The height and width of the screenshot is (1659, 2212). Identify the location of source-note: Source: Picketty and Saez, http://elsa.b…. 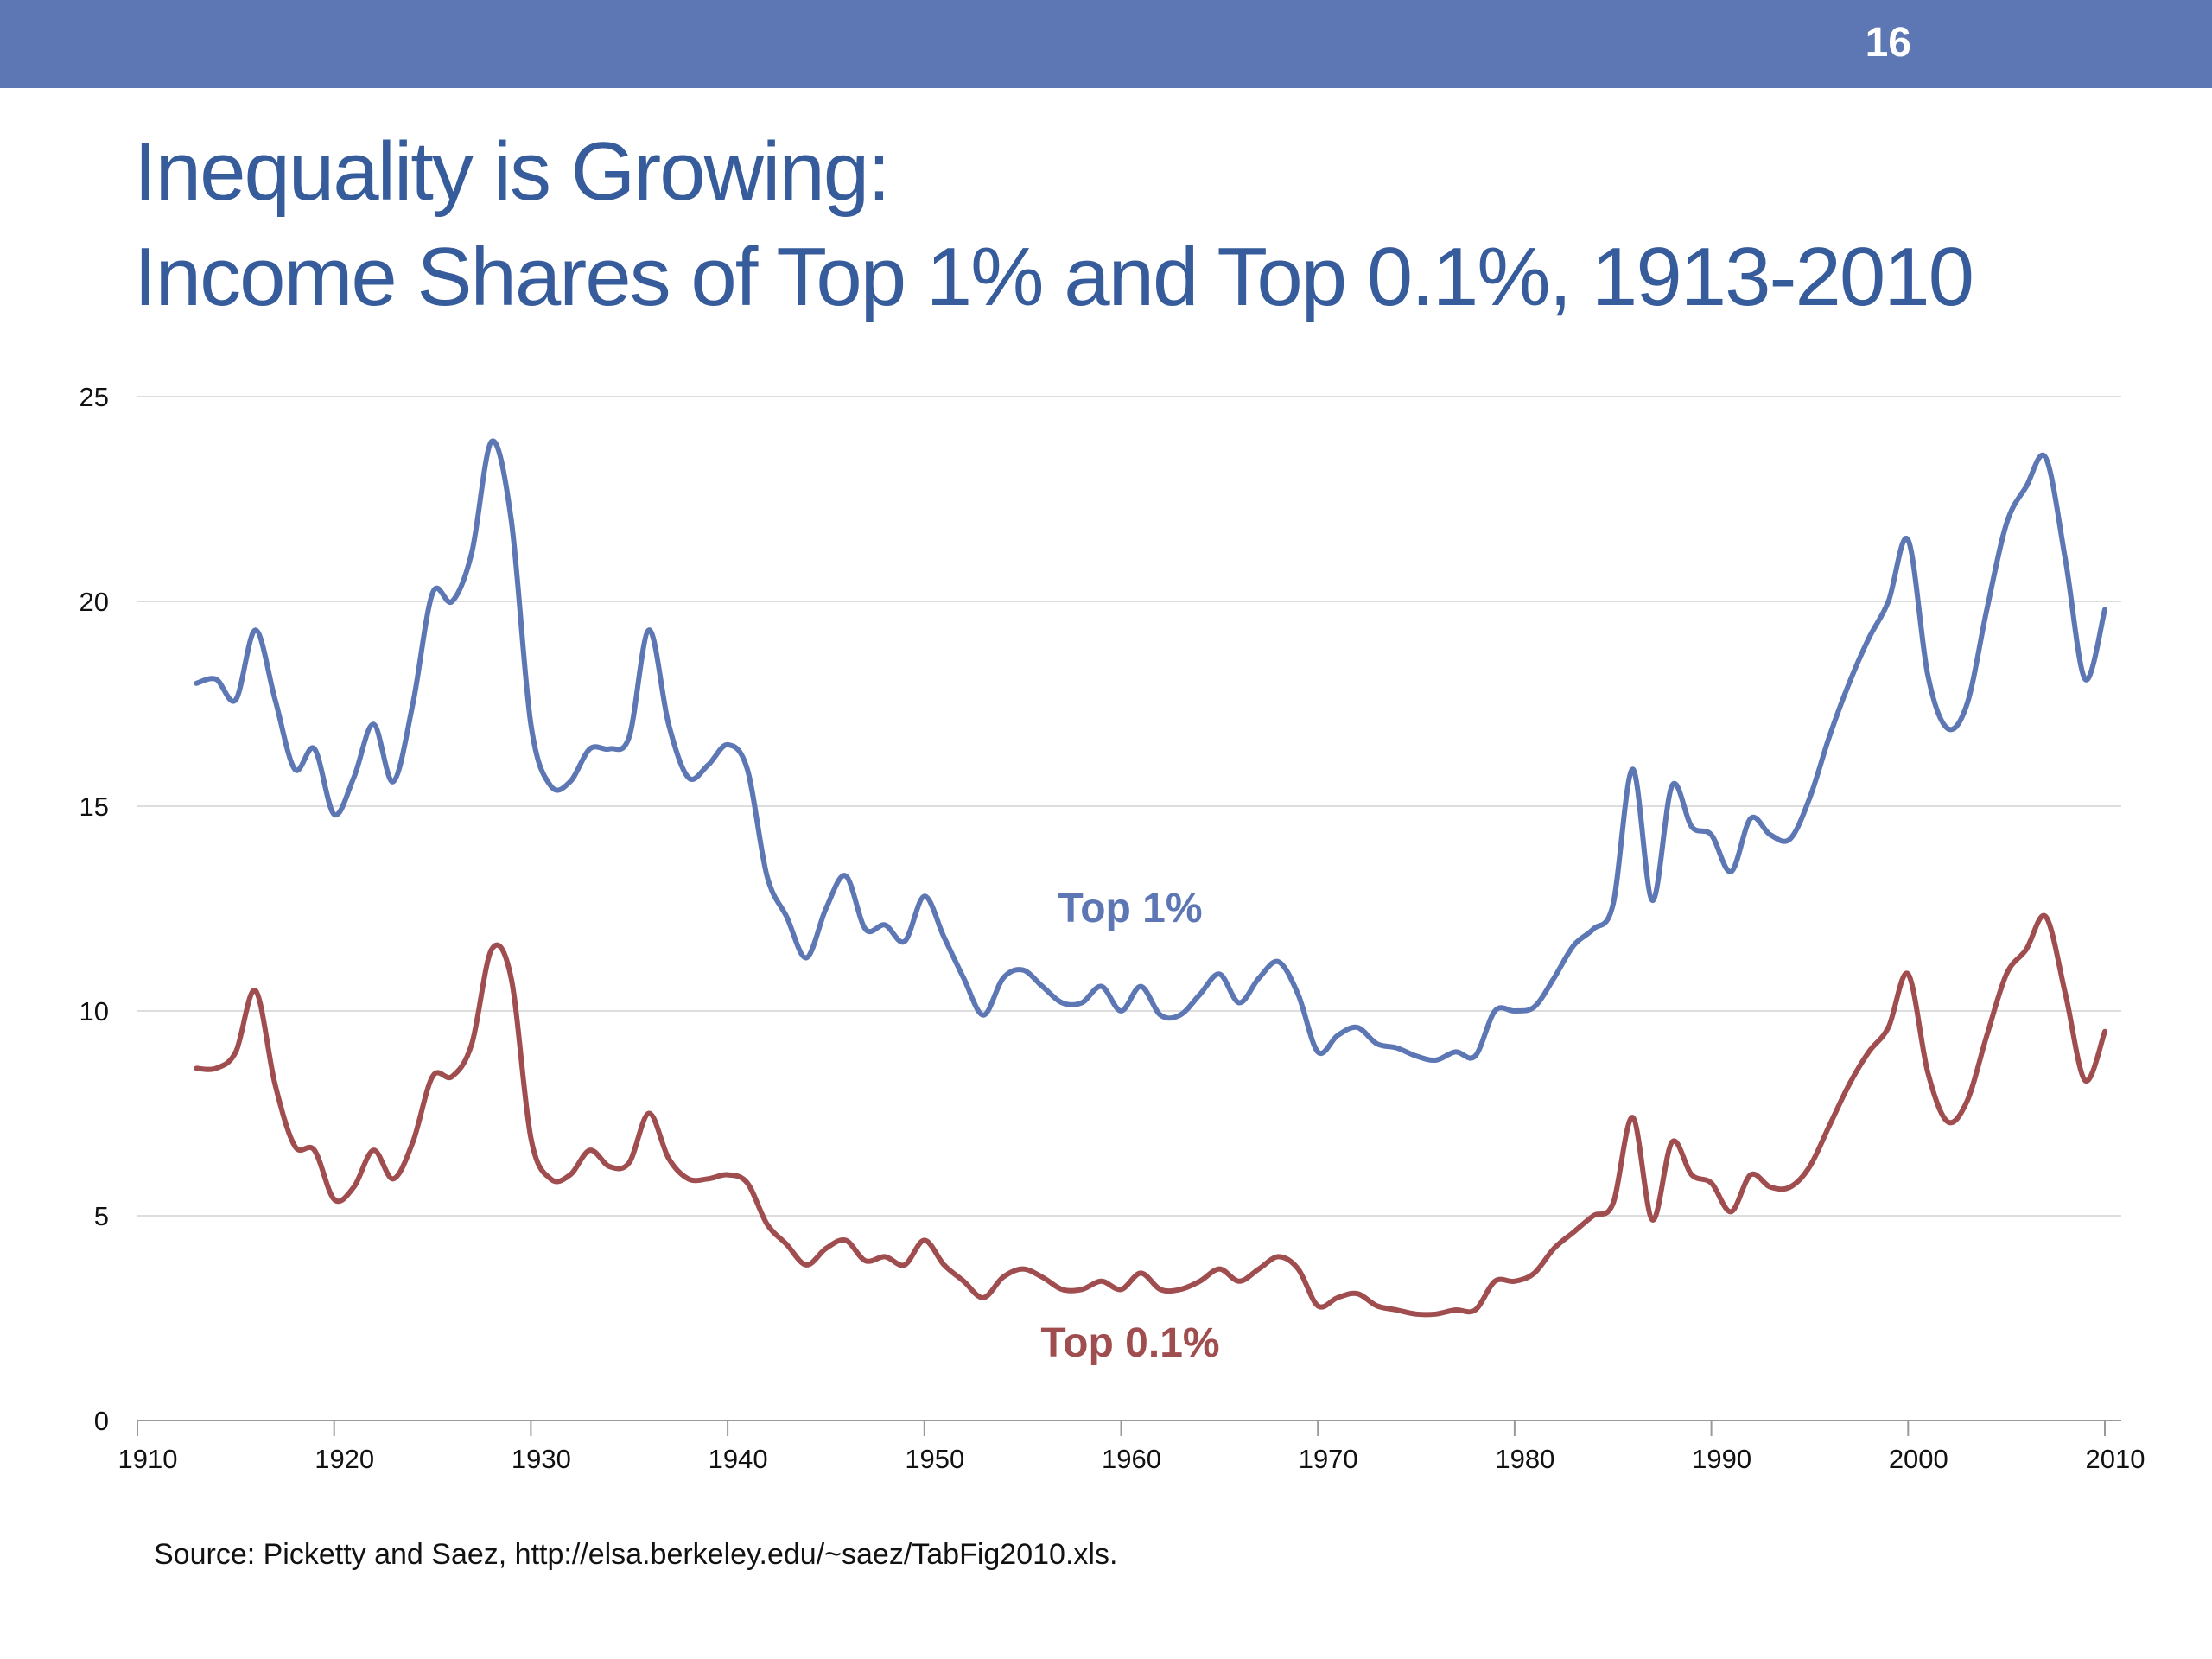
(636, 1554).